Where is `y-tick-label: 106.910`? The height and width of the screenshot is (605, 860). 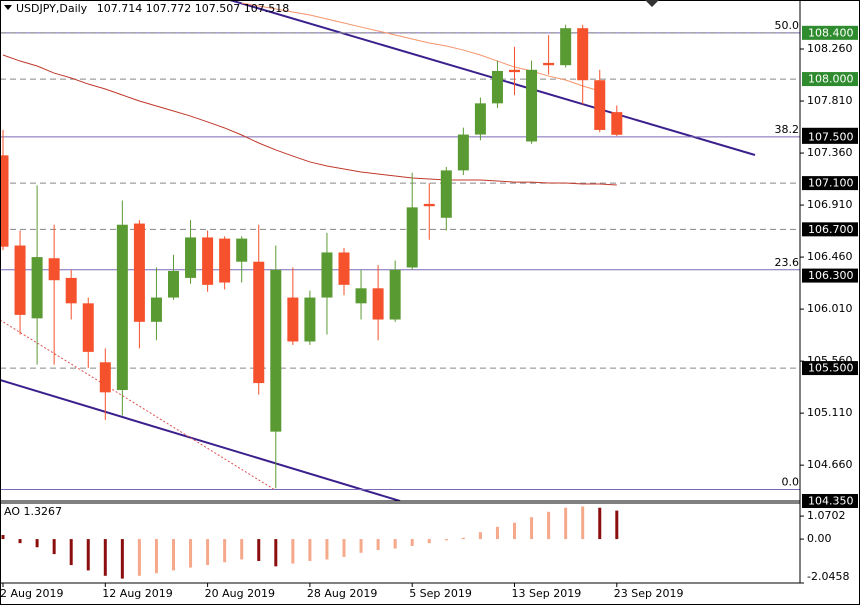
y-tick-label: 106.910 is located at coordinates (830, 204).